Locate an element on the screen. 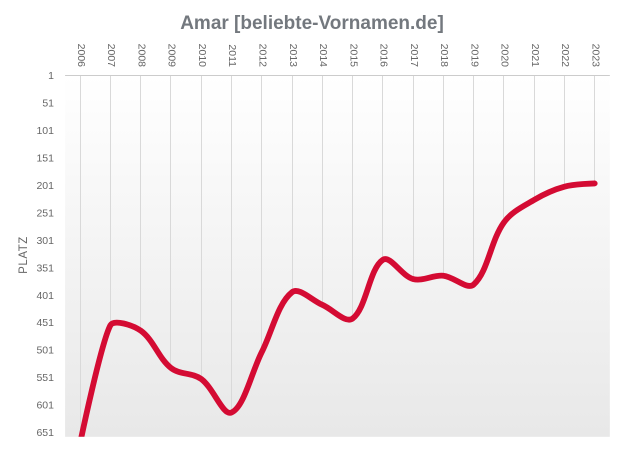  svg-text: 501 is located at coordinates (45, 351).